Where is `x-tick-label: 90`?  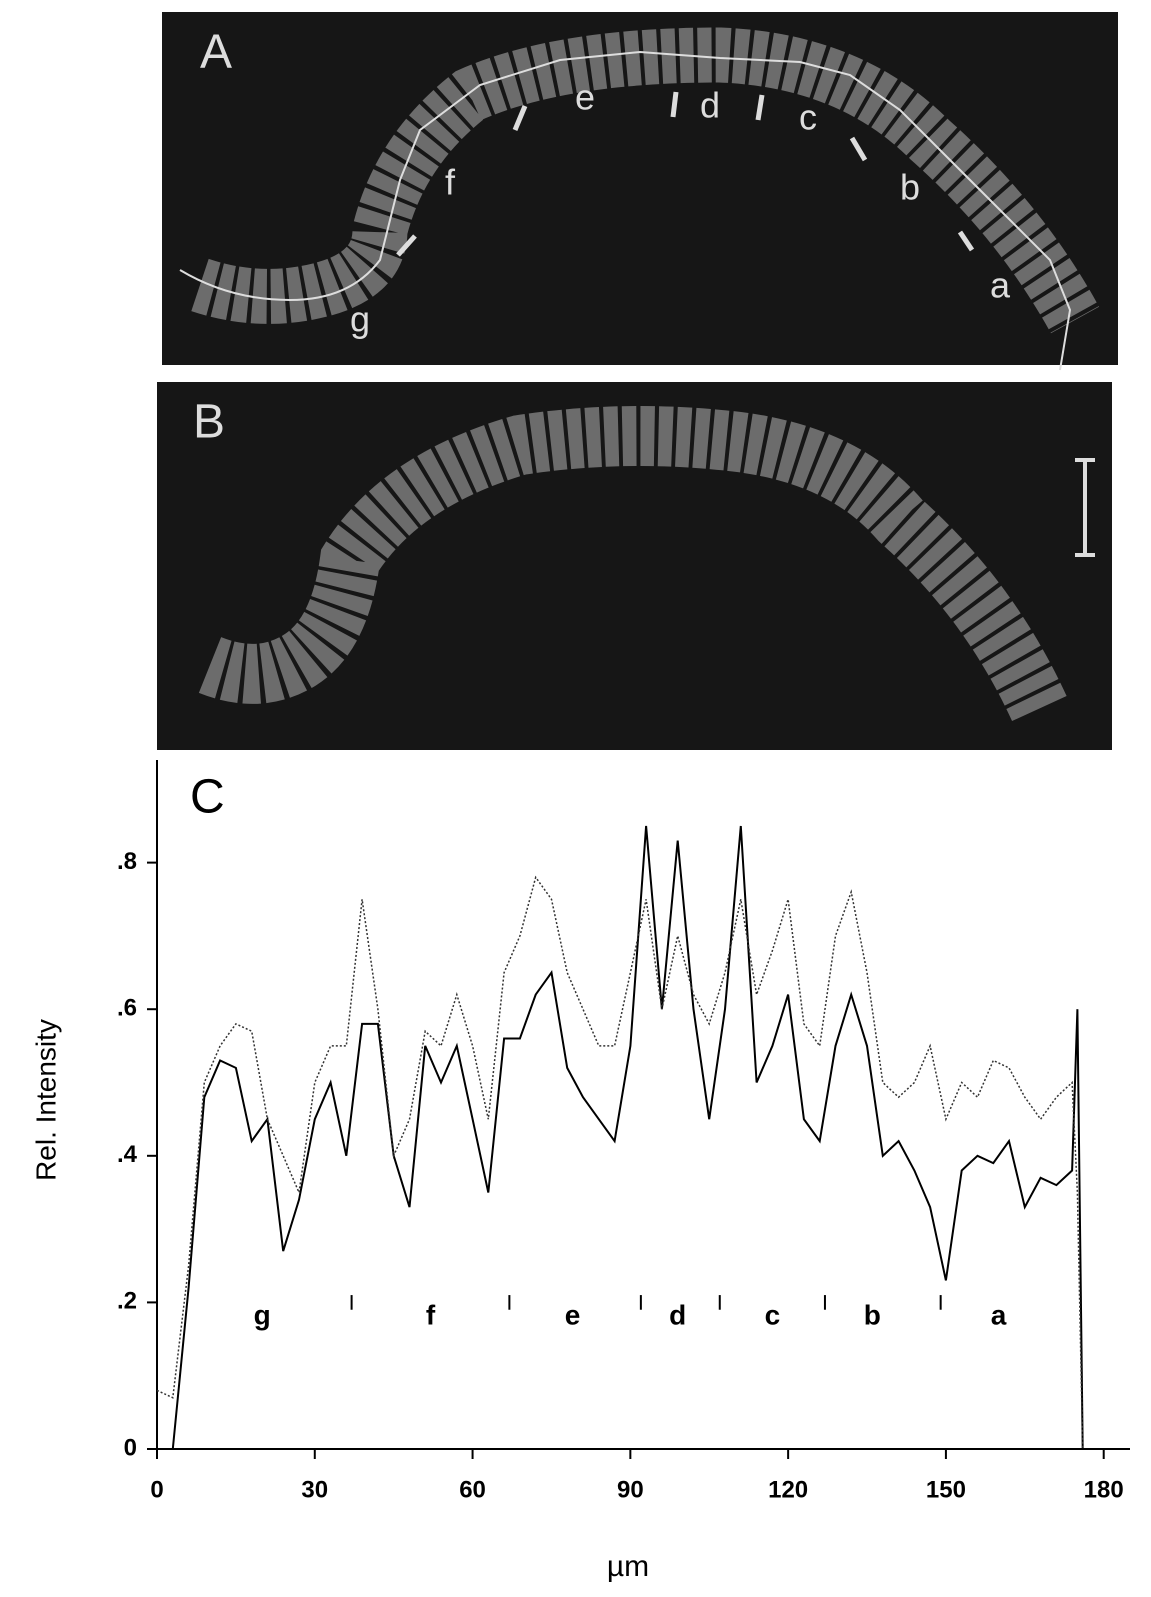
x-tick-label: 90 is located at coordinates (630, 1489).